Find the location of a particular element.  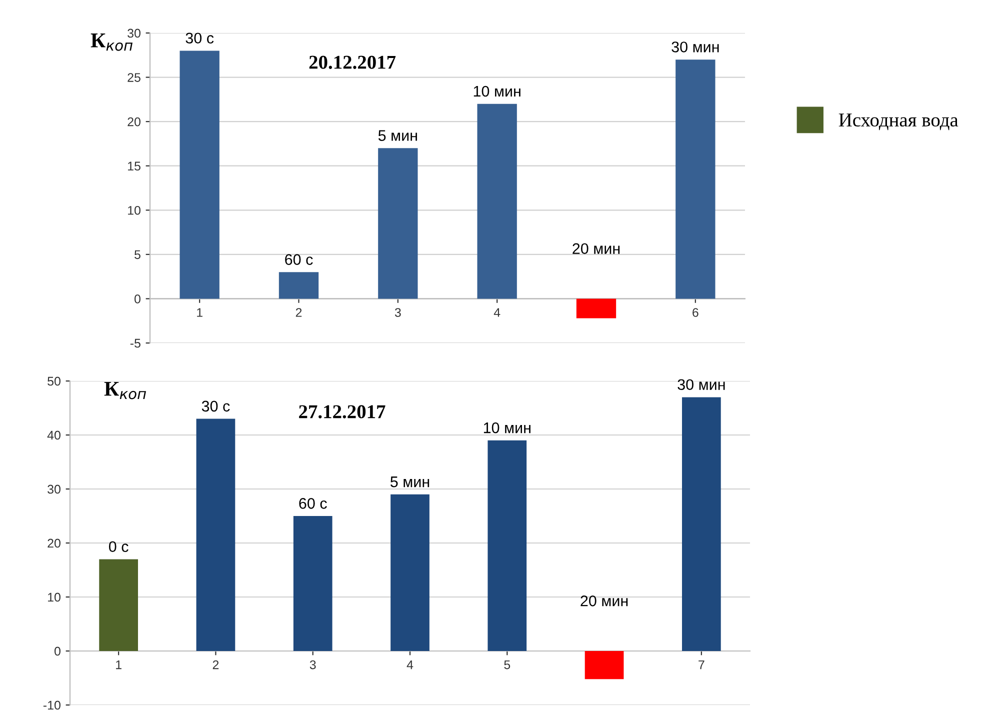

y-tick-label: -5 is located at coordinates (135, 343).